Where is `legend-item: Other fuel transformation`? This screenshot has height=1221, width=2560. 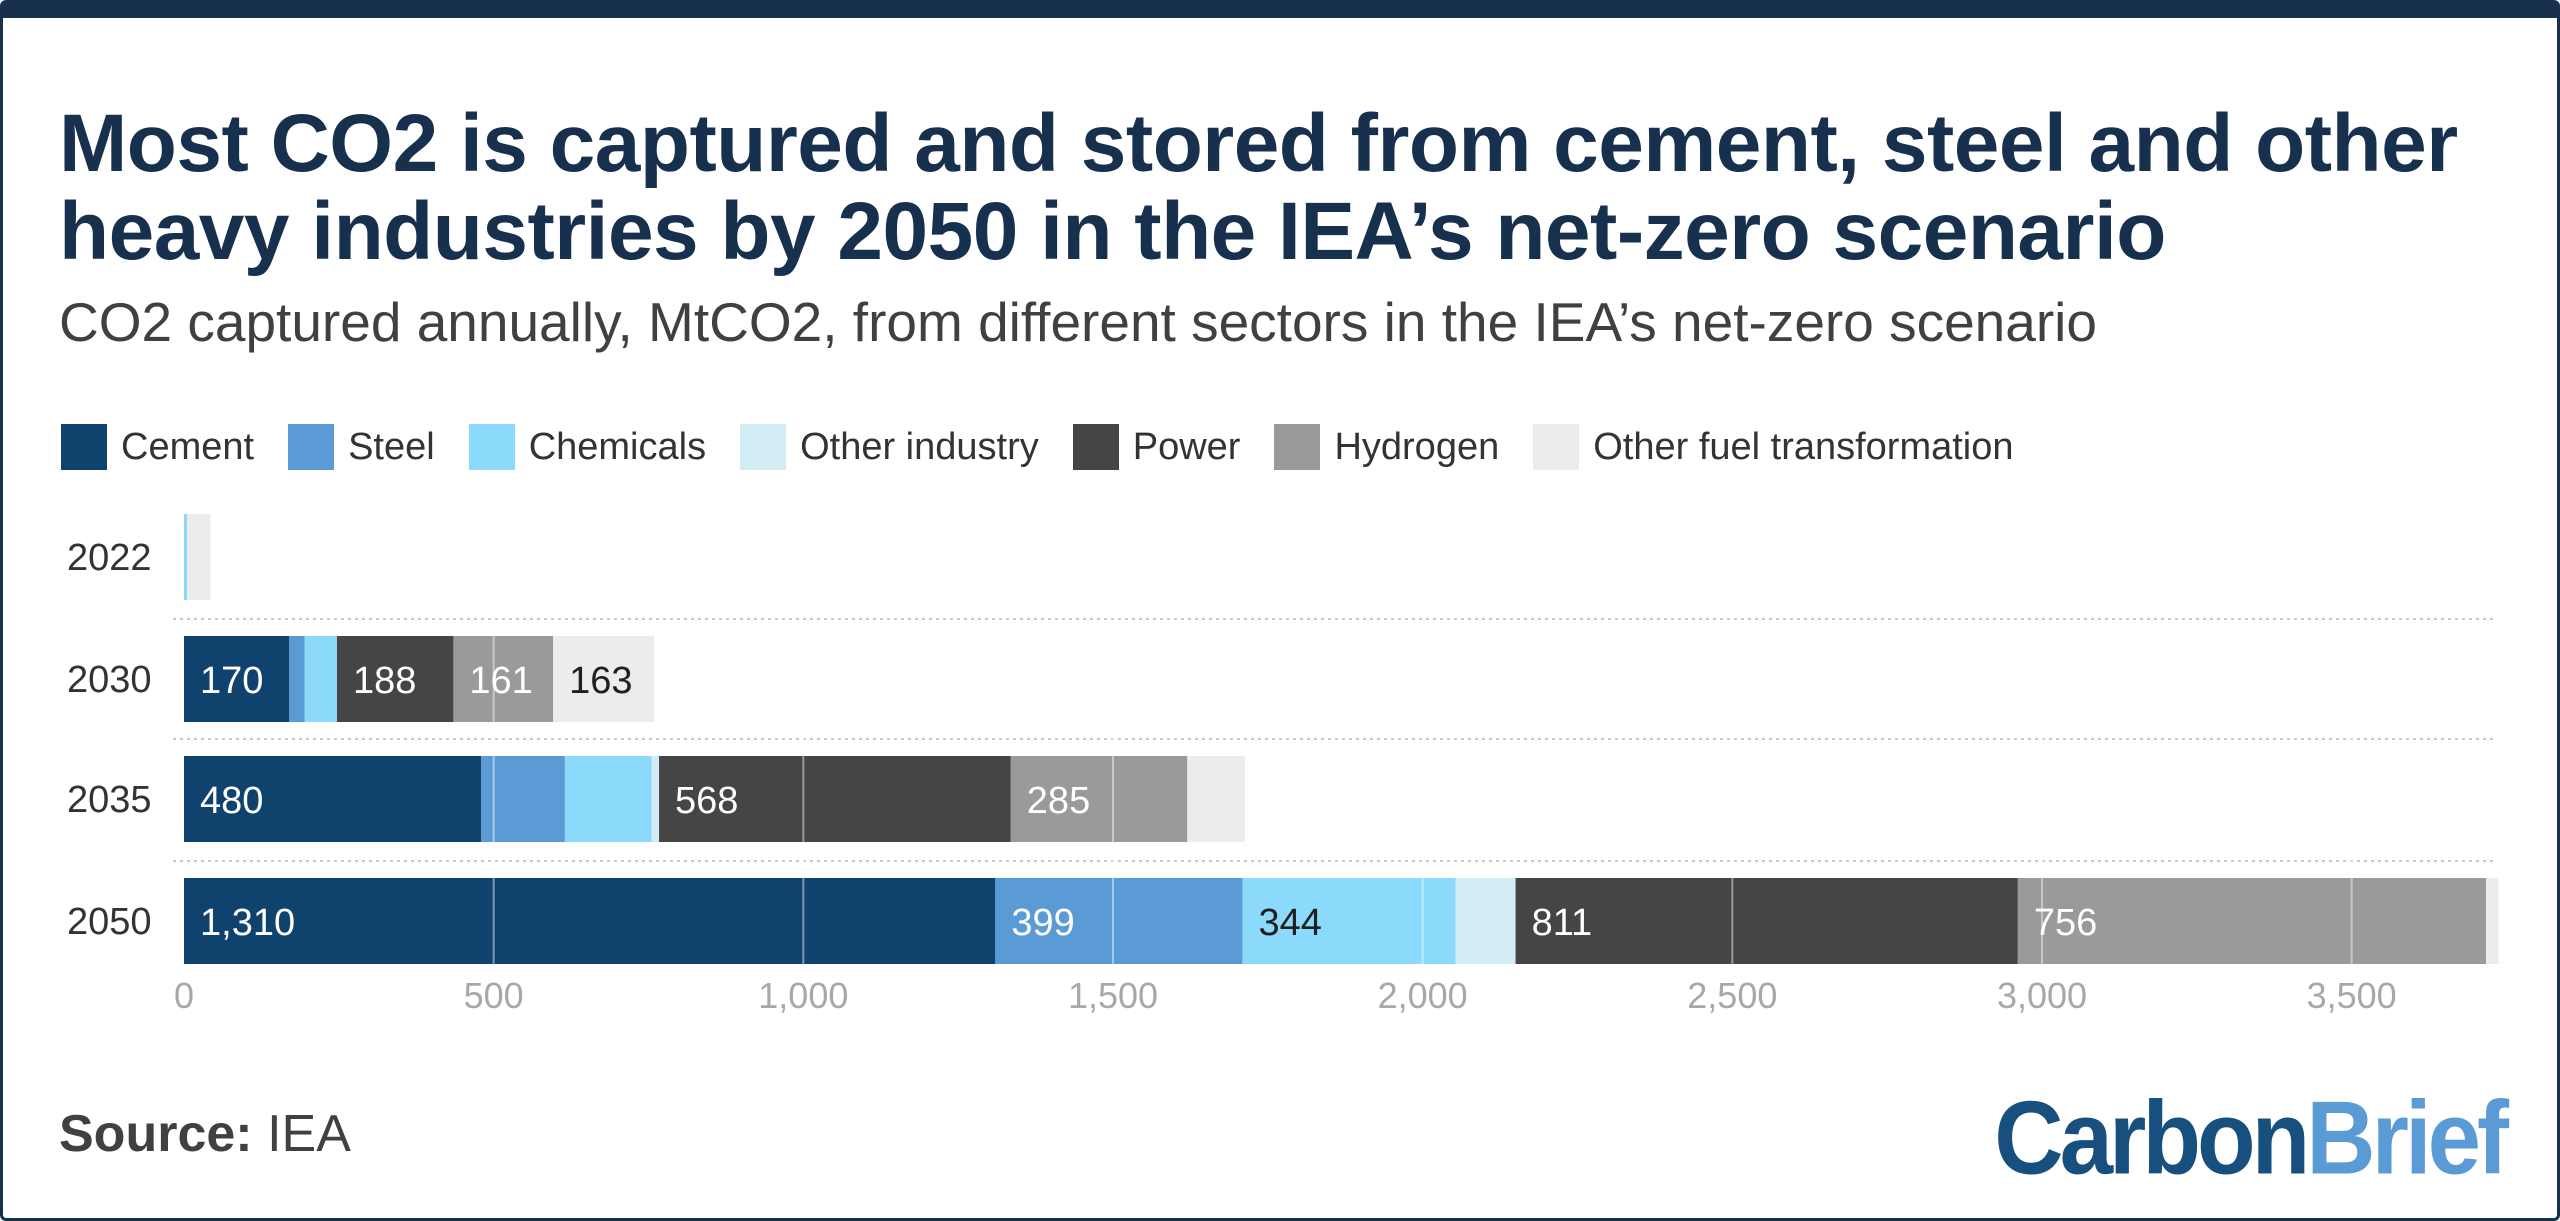
legend-item: Other fuel transformation is located at coordinates (1773, 447).